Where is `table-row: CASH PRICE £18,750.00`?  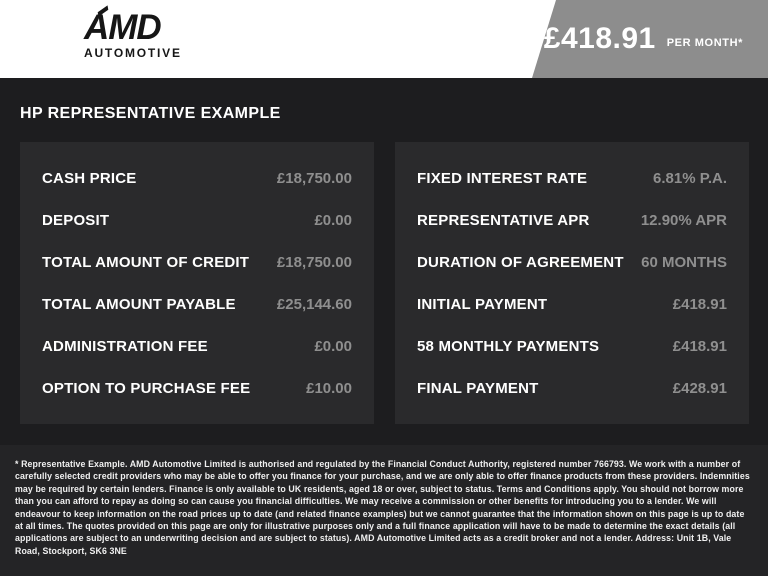
table-row: CASH PRICE £18,750.00 is located at coordinates (197, 178).